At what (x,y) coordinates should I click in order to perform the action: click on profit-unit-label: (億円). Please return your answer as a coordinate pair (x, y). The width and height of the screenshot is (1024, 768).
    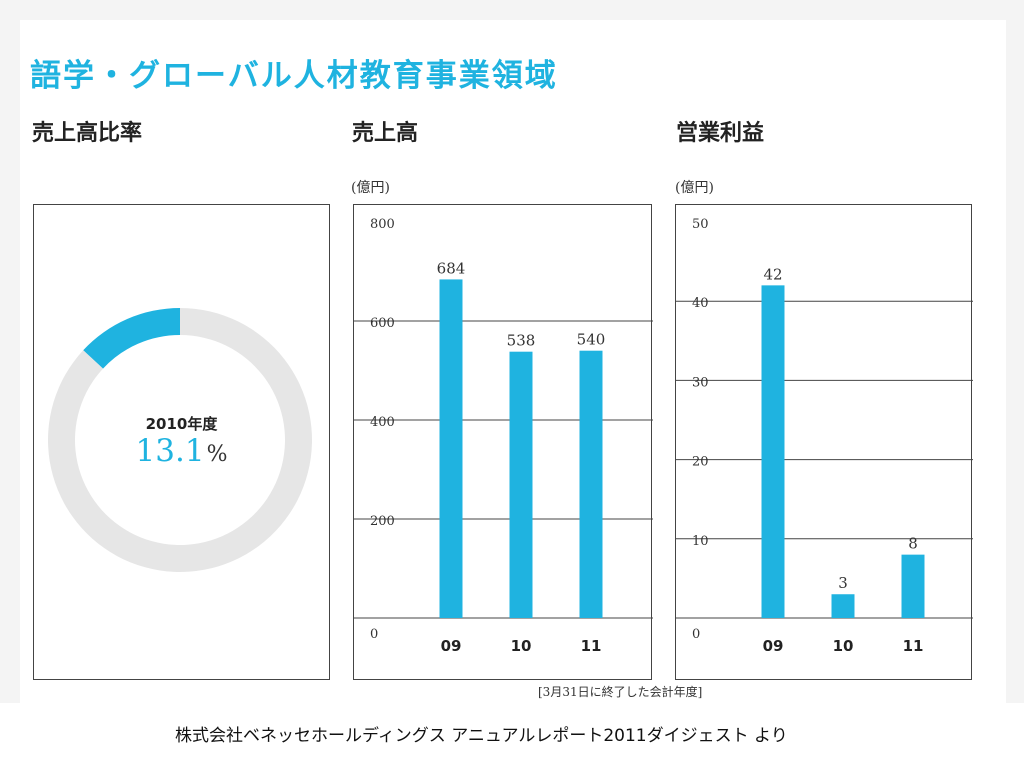
    Looking at the image, I should click on (694, 188).